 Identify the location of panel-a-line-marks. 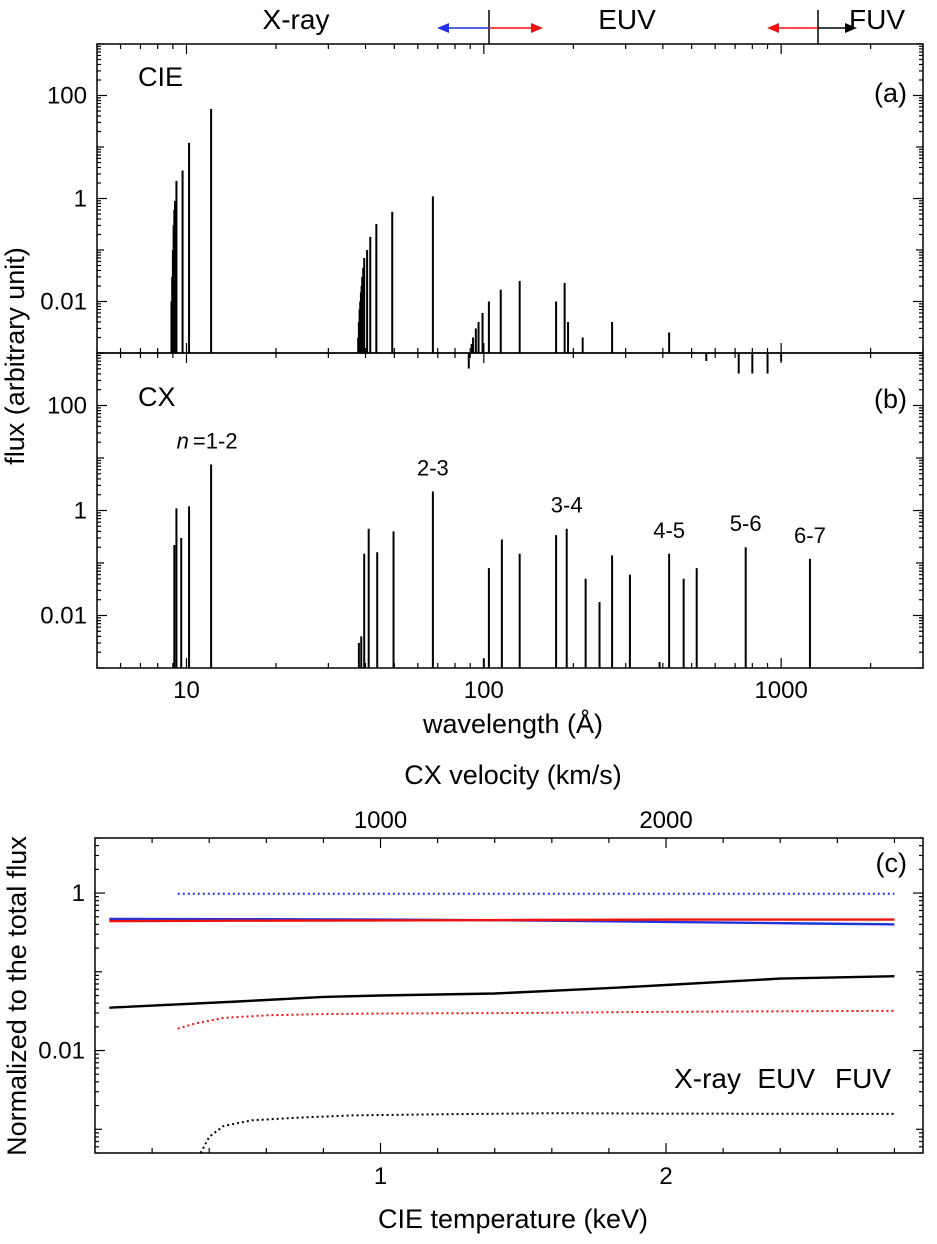
(476, 241).